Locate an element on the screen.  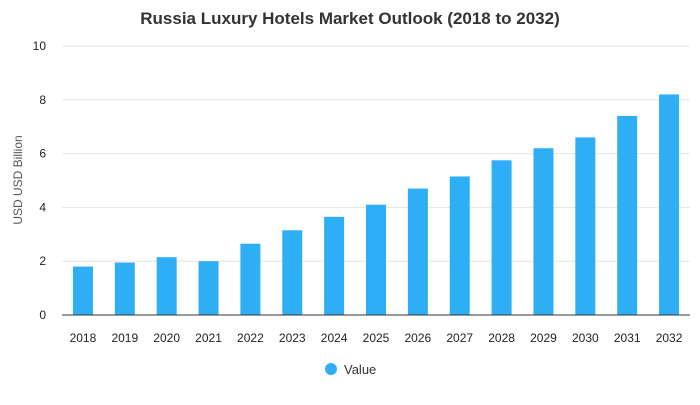
x-tick-label: 2025 is located at coordinates (376, 338).